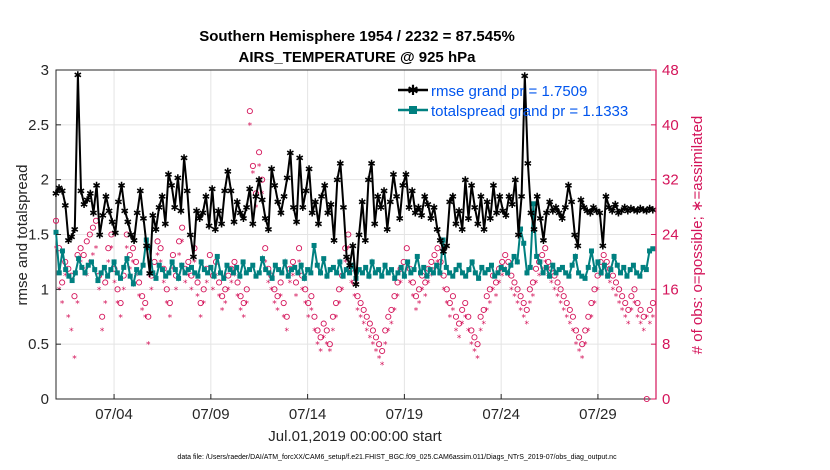  I want to click on y-right-tick-label: 24, so click(670, 235).